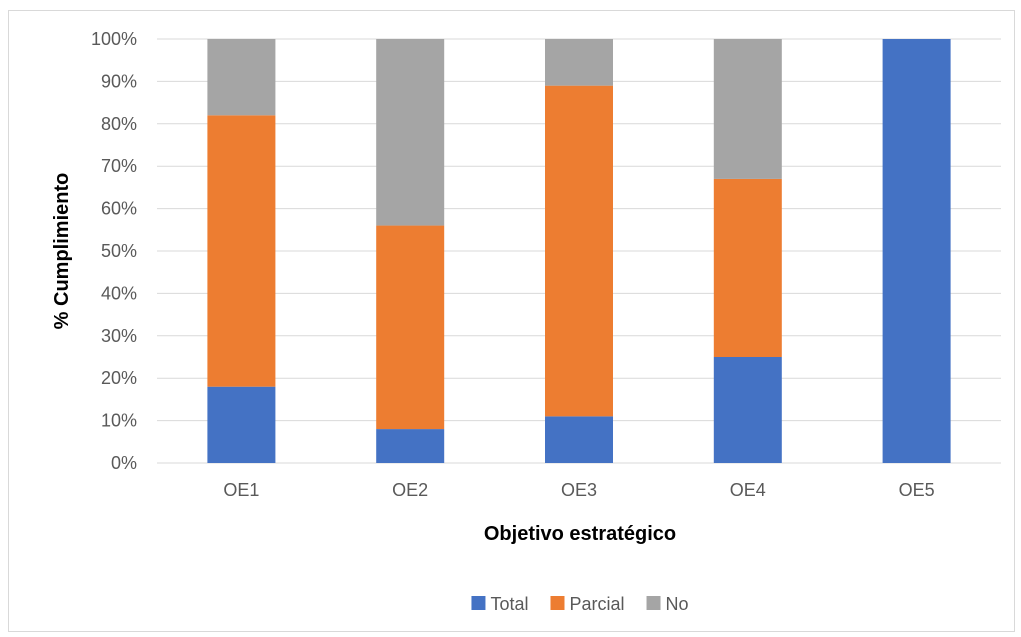  I want to click on y-tick-label: 10%, so click(119, 421).